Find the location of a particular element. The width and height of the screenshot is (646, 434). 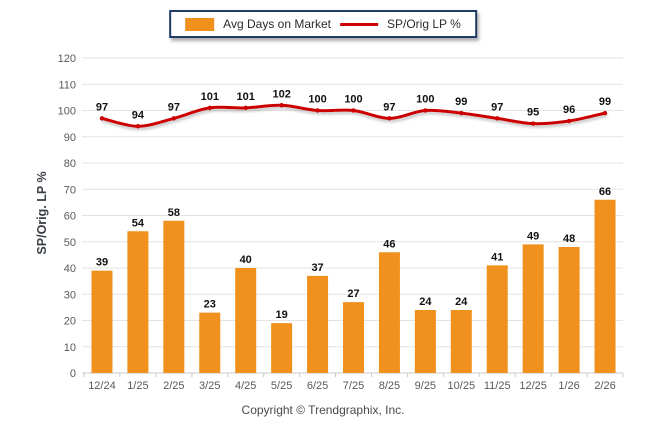

x-tick-label: 5/25 is located at coordinates (281, 386).